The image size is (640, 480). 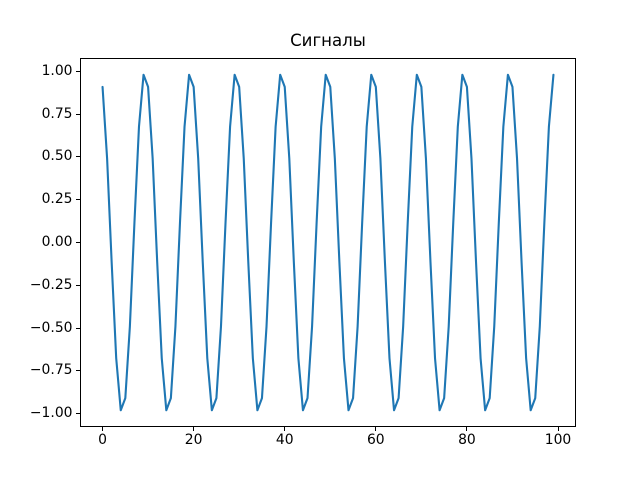 I want to click on x-tick-label: 0, so click(x=102, y=440).